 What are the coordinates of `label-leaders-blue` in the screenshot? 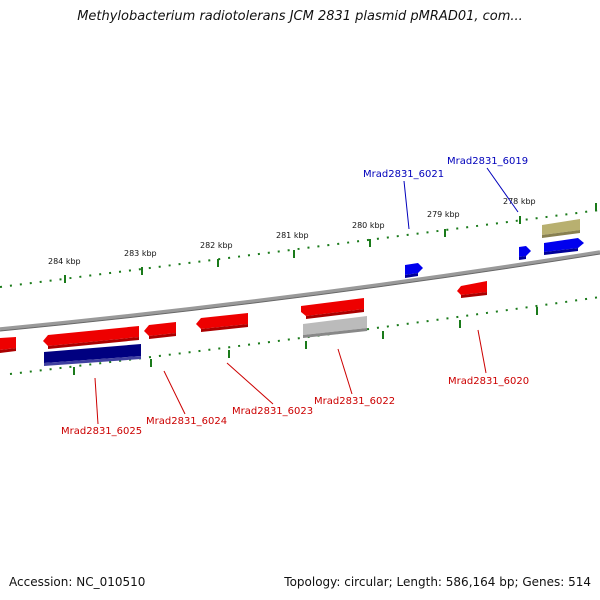 It's located at (461, 198).